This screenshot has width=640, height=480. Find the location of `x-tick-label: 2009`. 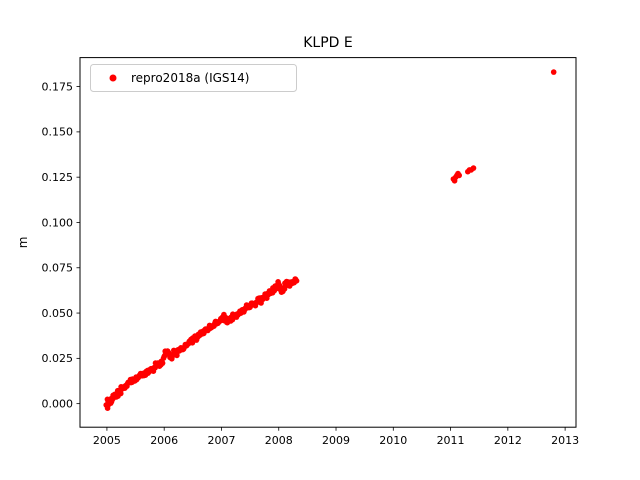

x-tick-label: 2009 is located at coordinates (336, 440).